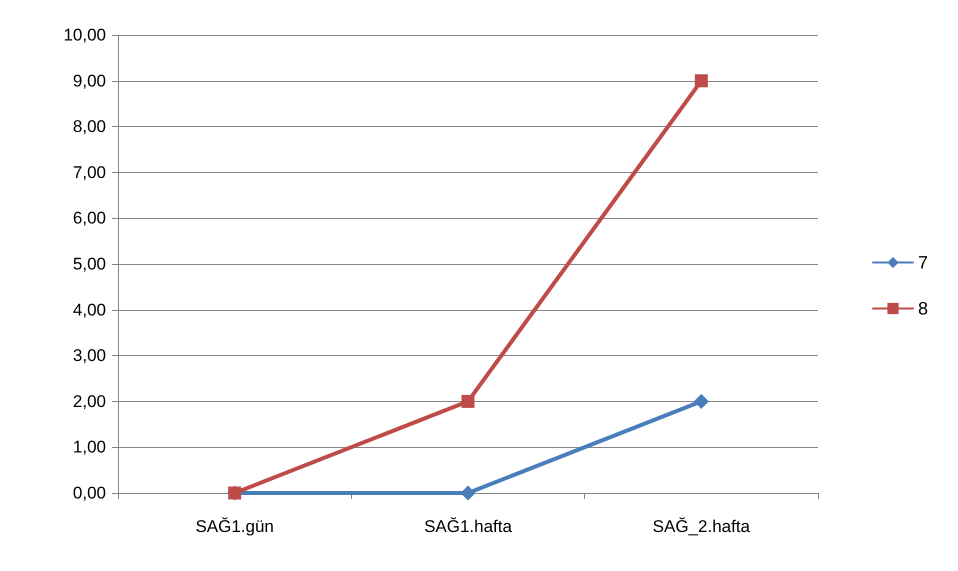 This screenshot has width=958, height=571. What do you see at coordinates (89, 264) in the screenshot?
I see `y-tick-label: 5,00` at bounding box center [89, 264].